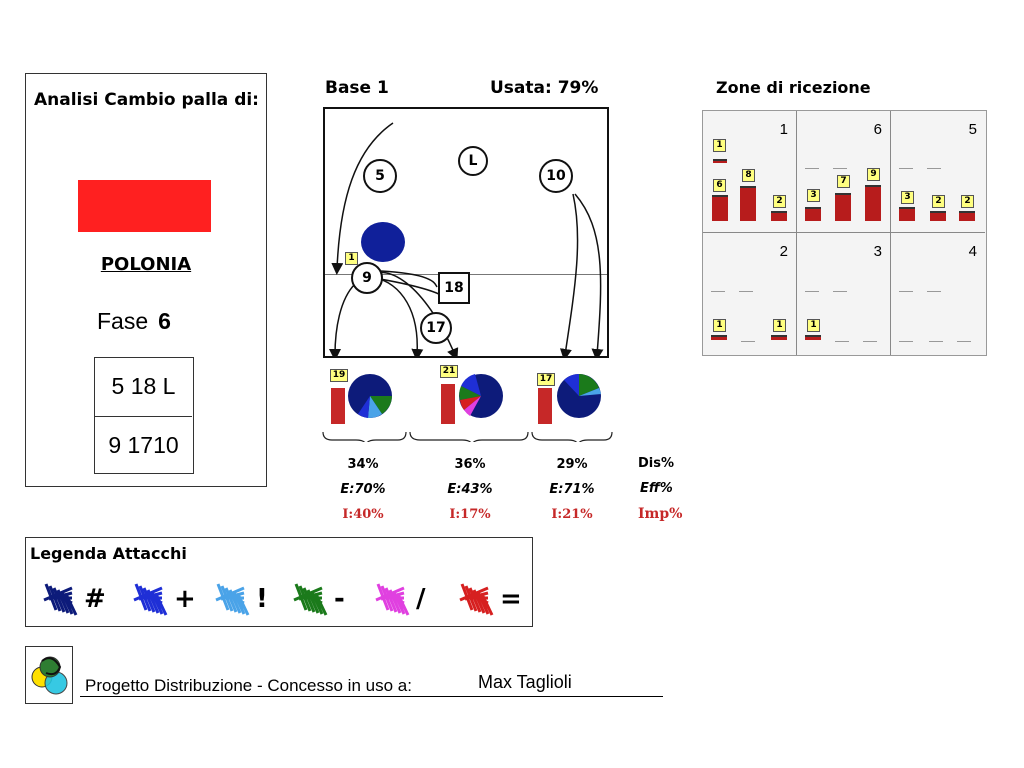 This screenshot has height=768, width=1024. Describe the element at coordinates (421, 599) in the screenshot. I see `legend-symbol: /` at that location.